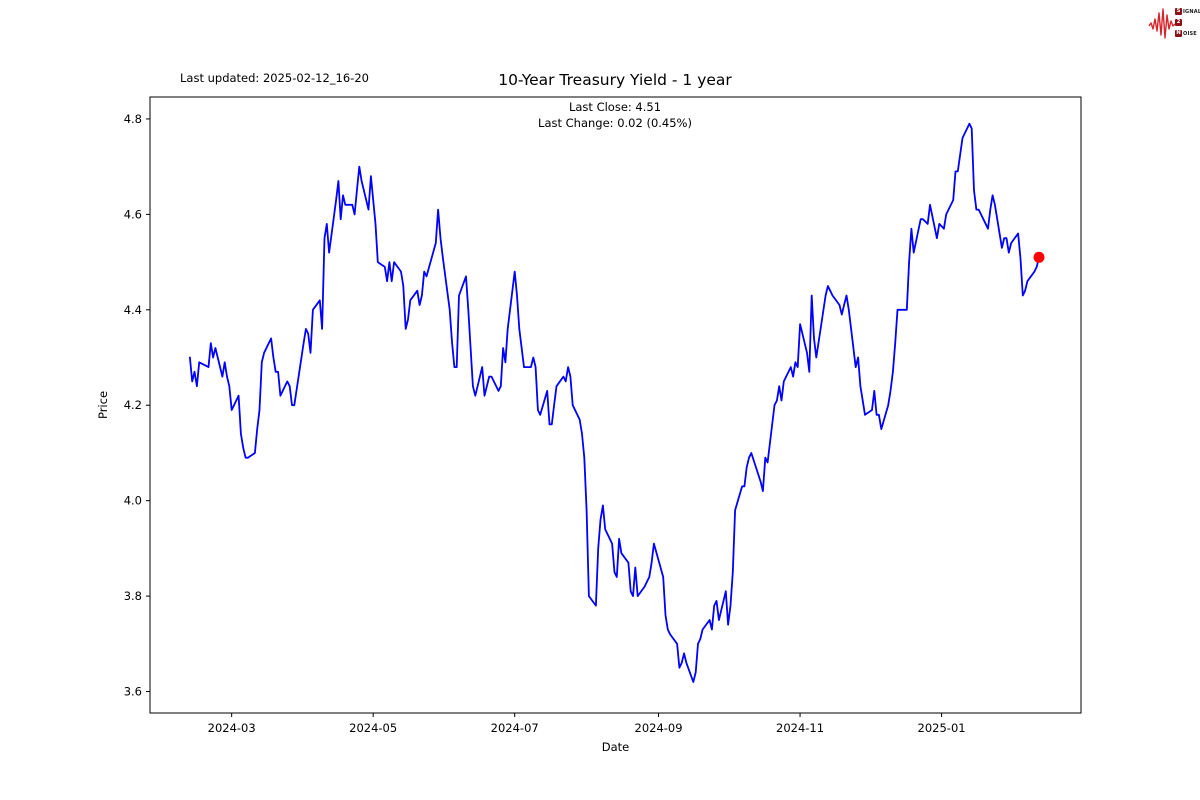  I want to click on last-updated-text: Last updated: 2025-02-12_16-20, so click(274, 78).